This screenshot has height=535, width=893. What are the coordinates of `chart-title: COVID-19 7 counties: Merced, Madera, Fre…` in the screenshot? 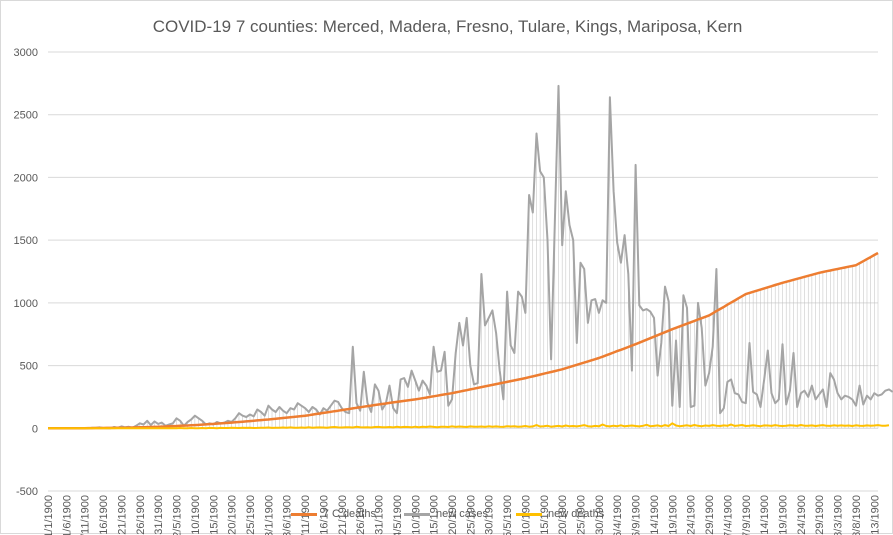 It's located at (447, 26).